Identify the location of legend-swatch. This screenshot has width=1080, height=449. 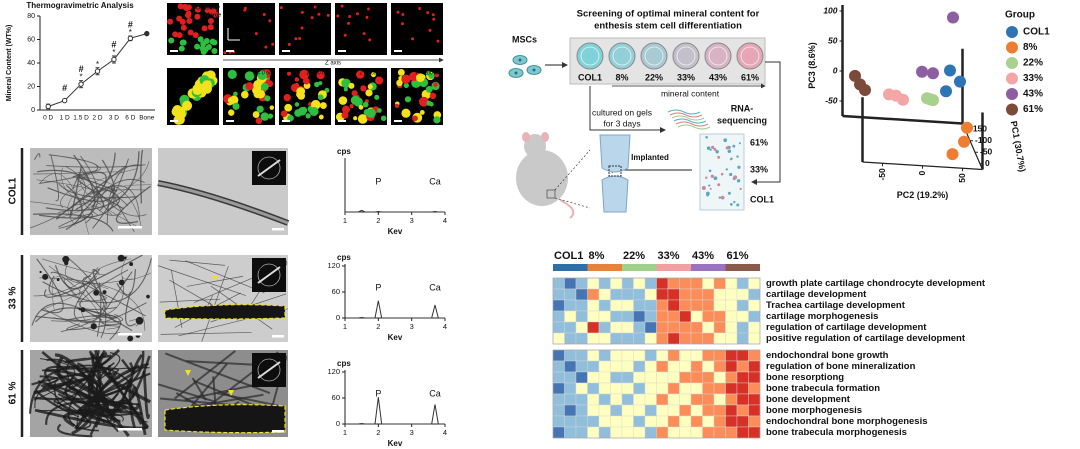
(1012, 32).